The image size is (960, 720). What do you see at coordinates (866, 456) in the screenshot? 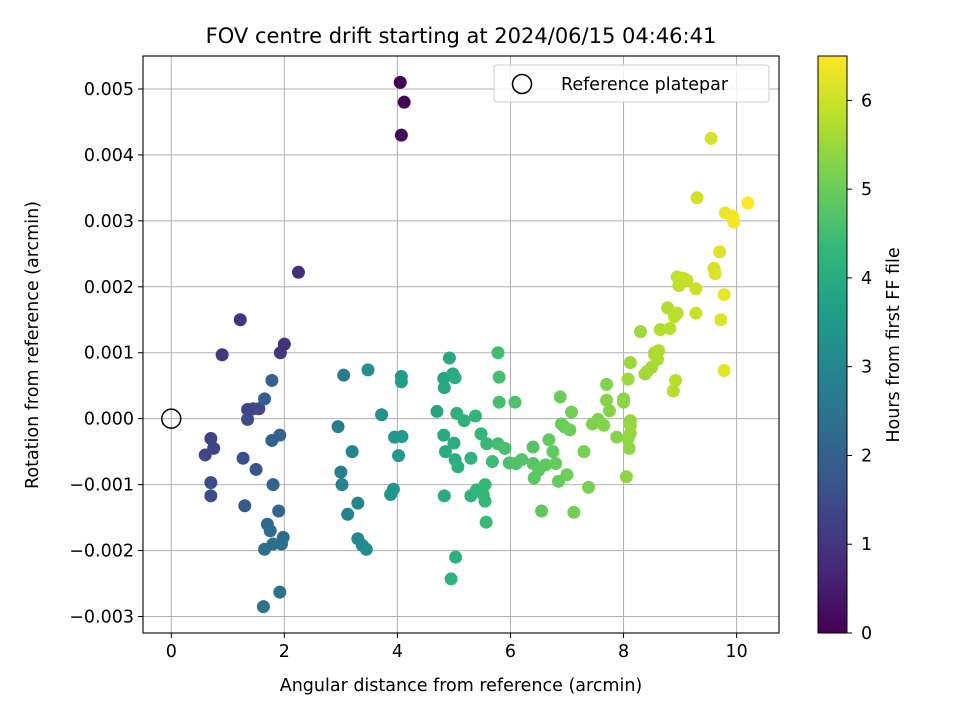
I see `colorbar-tick-label: 2` at bounding box center [866, 456].